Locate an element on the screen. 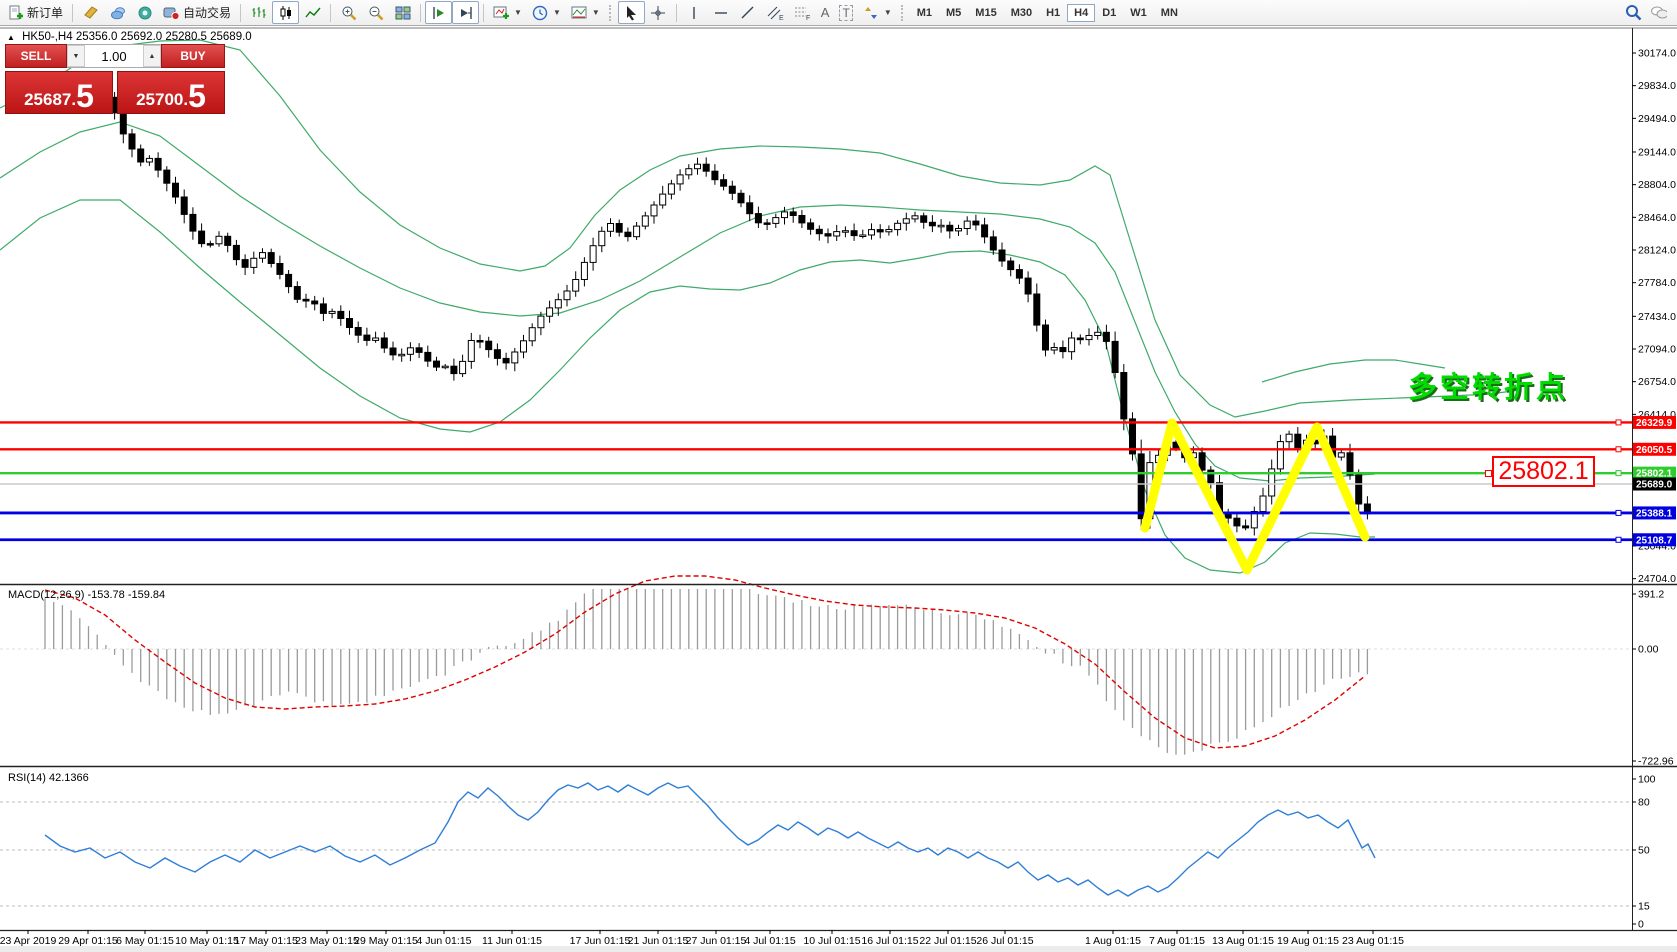  chart-shift-button is located at coordinates (466, 12).